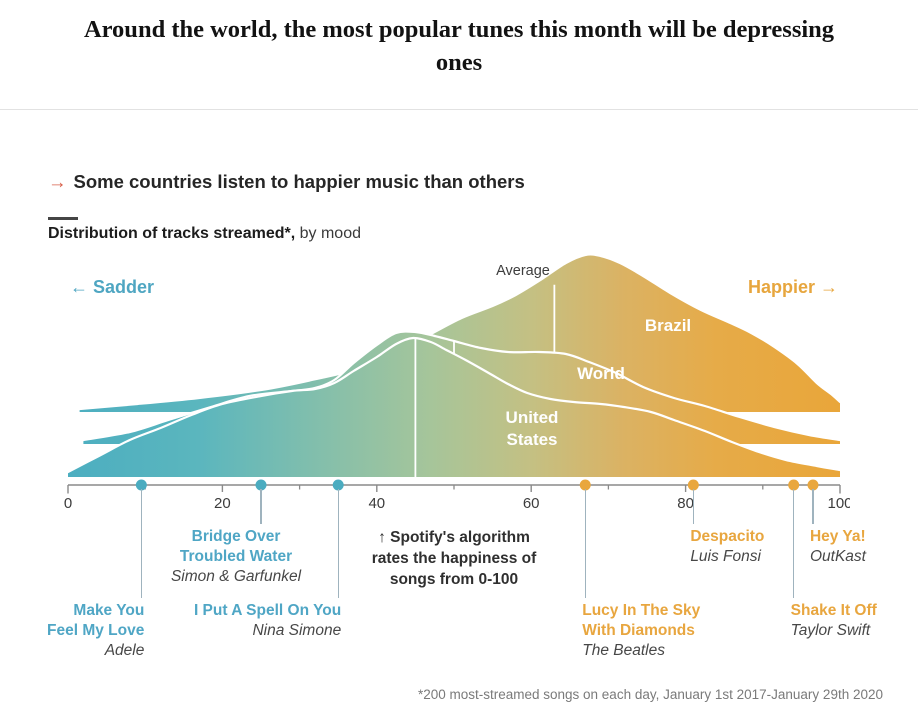 The height and width of the screenshot is (716, 918). What do you see at coordinates (830, 630) in the screenshot?
I see `song-artist: Taylor Swift` at bounding box center [830, 630].